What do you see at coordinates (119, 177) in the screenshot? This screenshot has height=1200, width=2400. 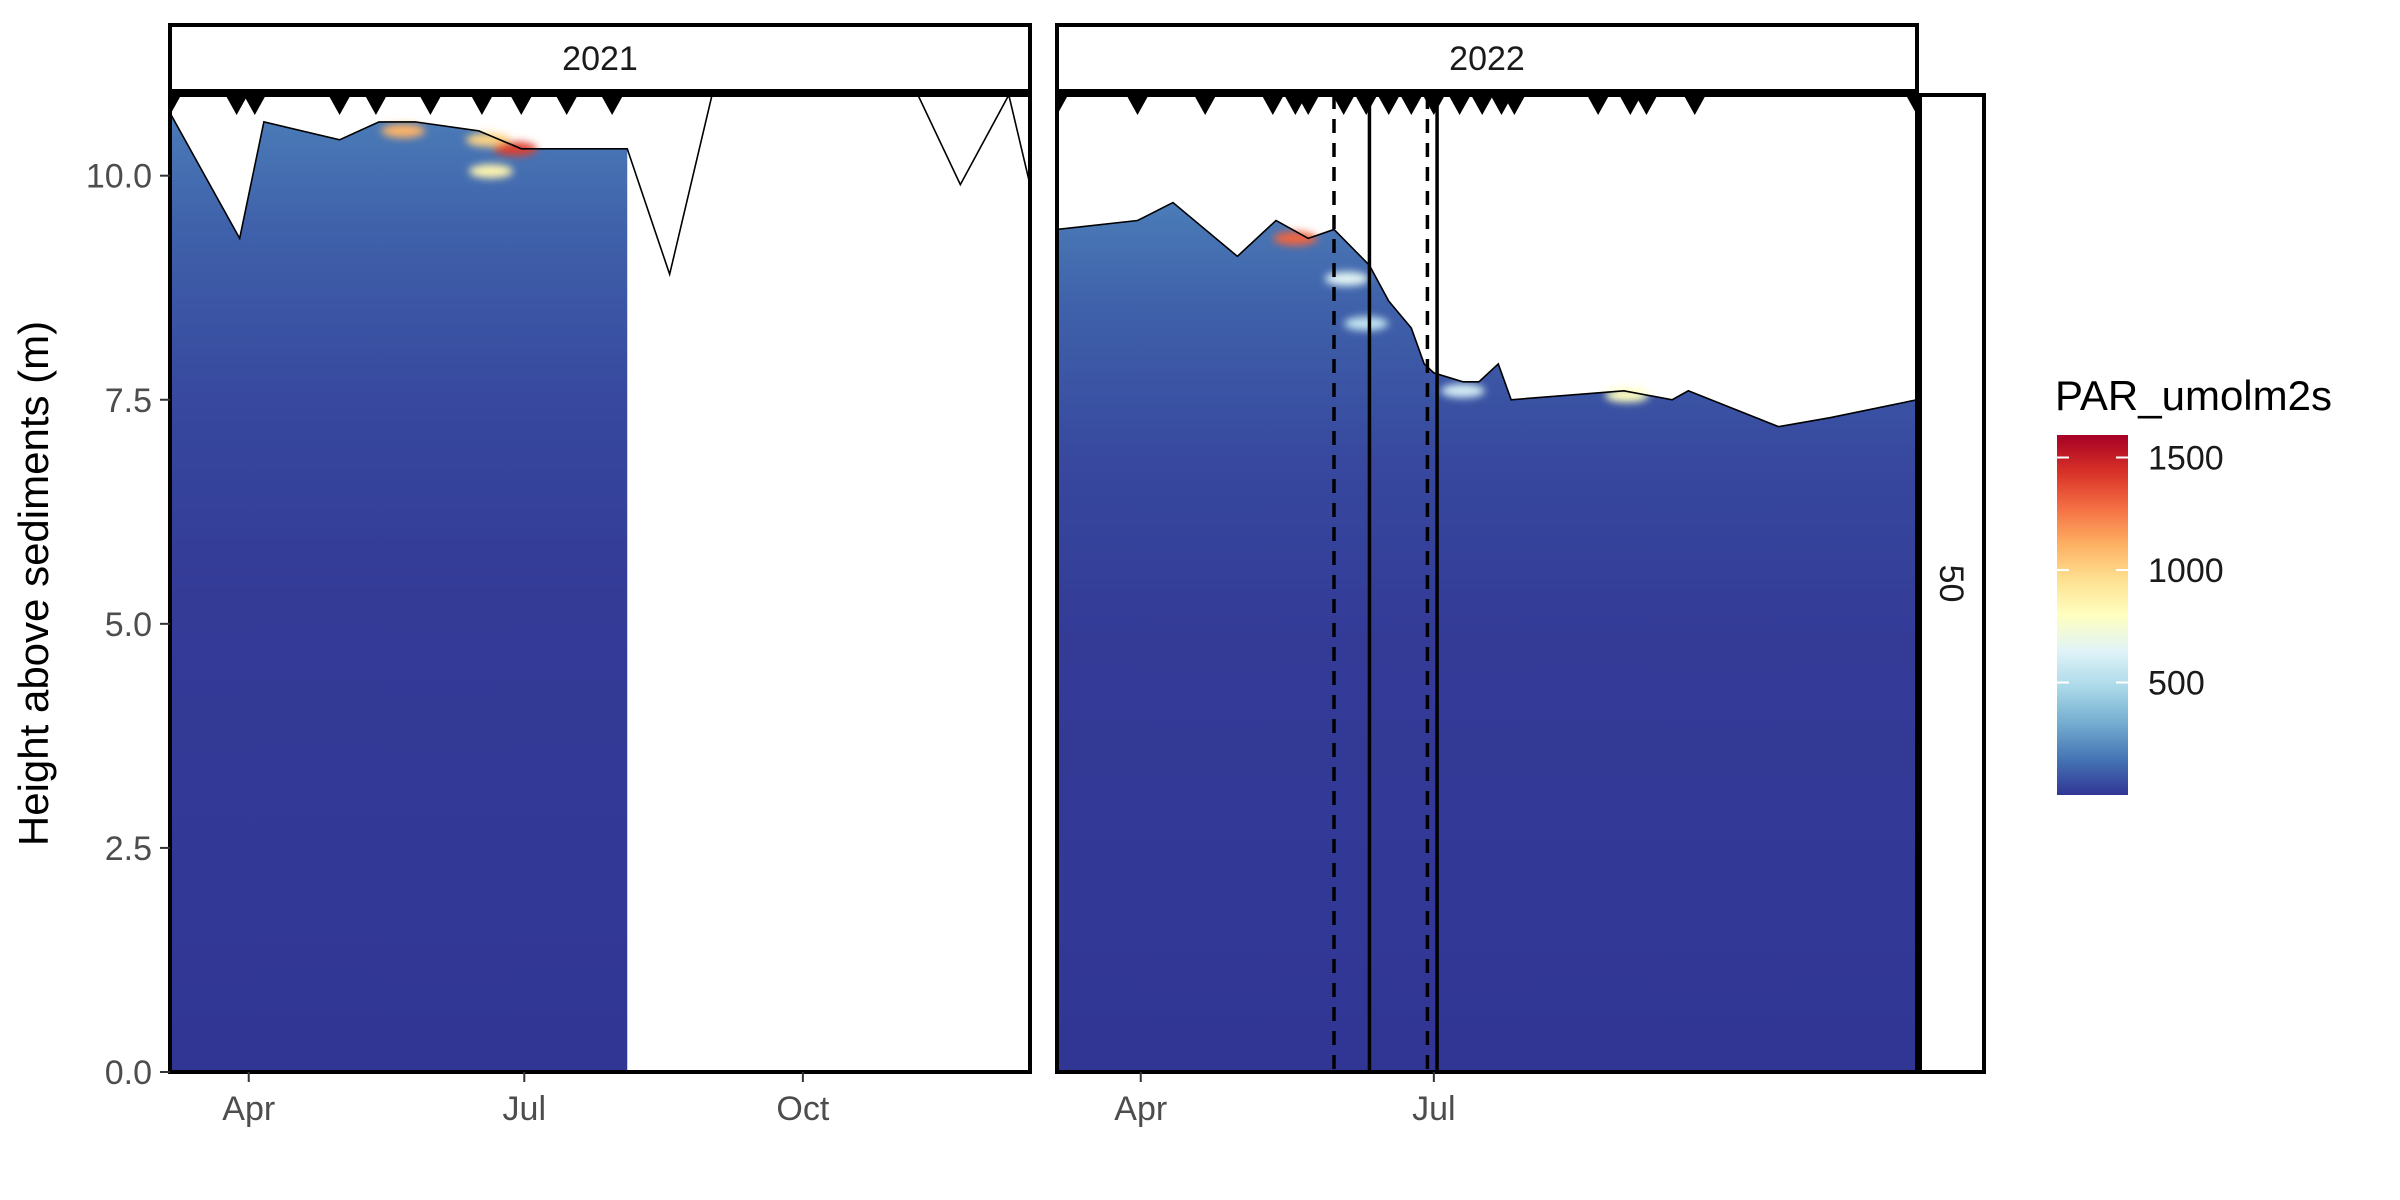 I see `y-tick-label: 10.0` at bounding box center [119, 177].